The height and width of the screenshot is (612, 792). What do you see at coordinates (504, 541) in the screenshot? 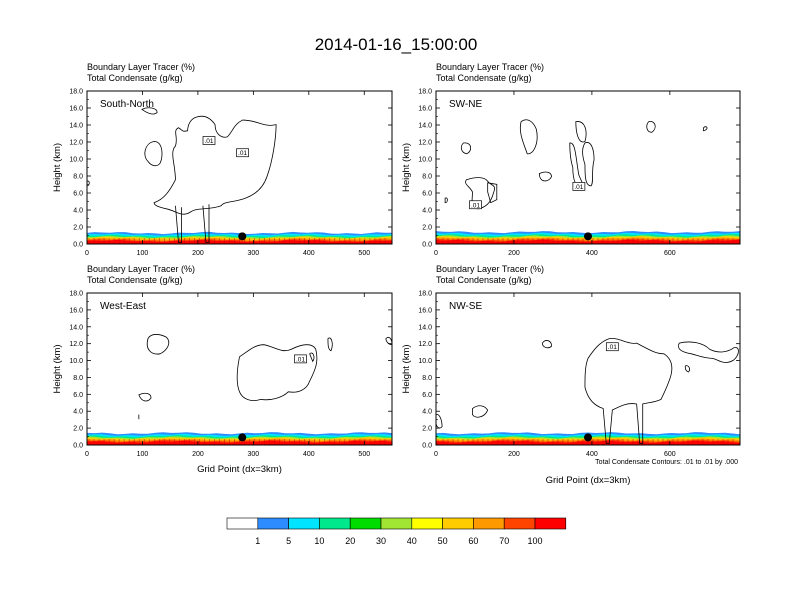
I see `colorbar-label: 70` at bounding box center [504, 541].